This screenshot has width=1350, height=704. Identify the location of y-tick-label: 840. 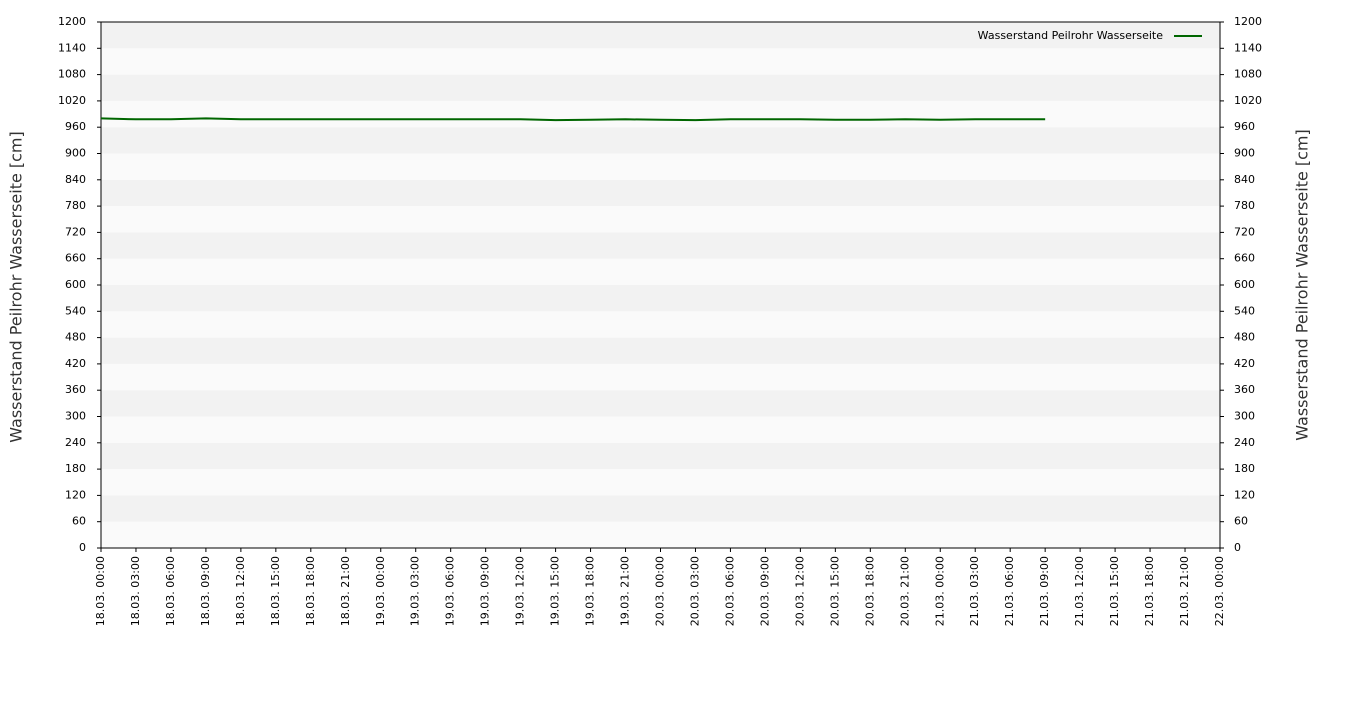
(75, 179).